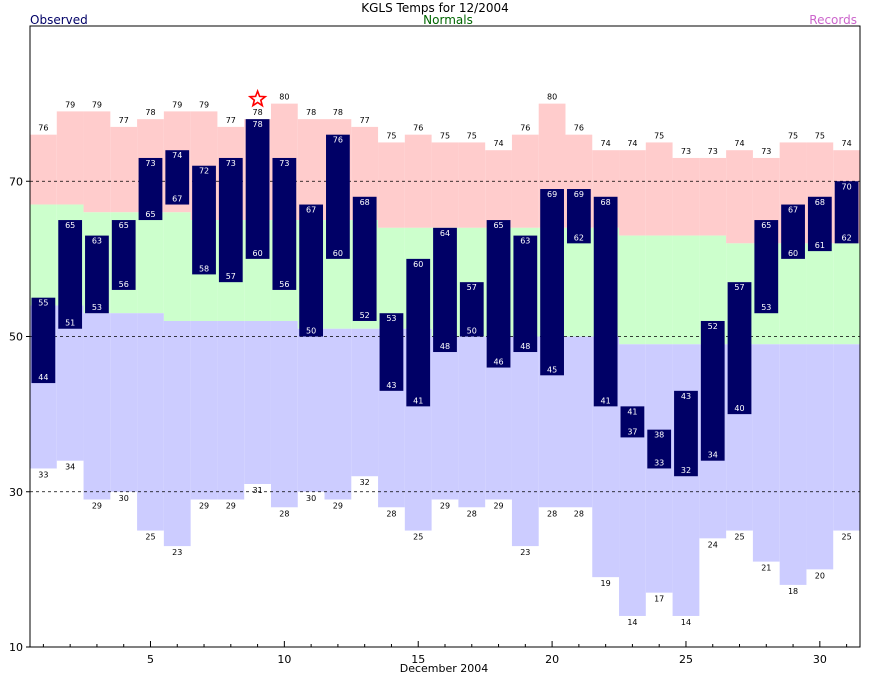 The width and height of the screenshot is (870, 676). I want to click on observed-high-label: 73, so click(231, 163).